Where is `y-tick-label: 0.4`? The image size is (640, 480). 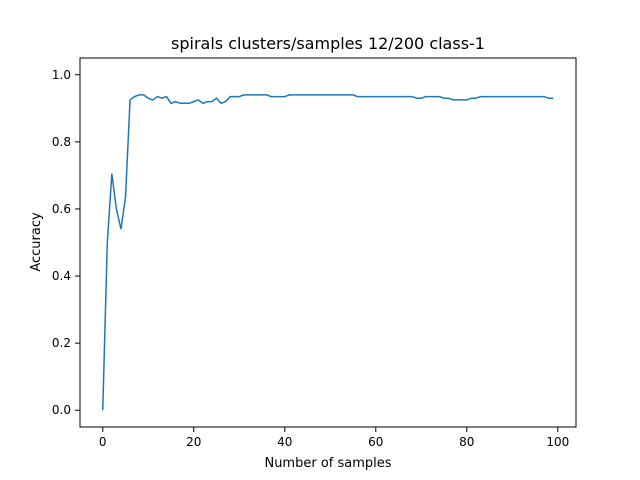
y-tick-label: 0.4 is located at coordinates (61, 276).